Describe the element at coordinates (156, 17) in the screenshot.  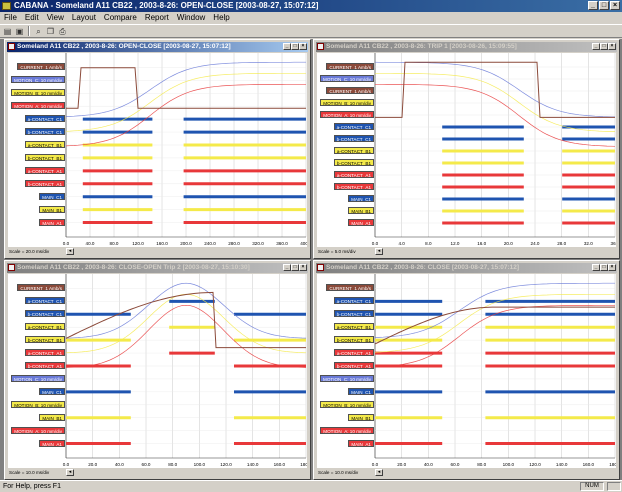
I see `menu-report: Report` at that location.